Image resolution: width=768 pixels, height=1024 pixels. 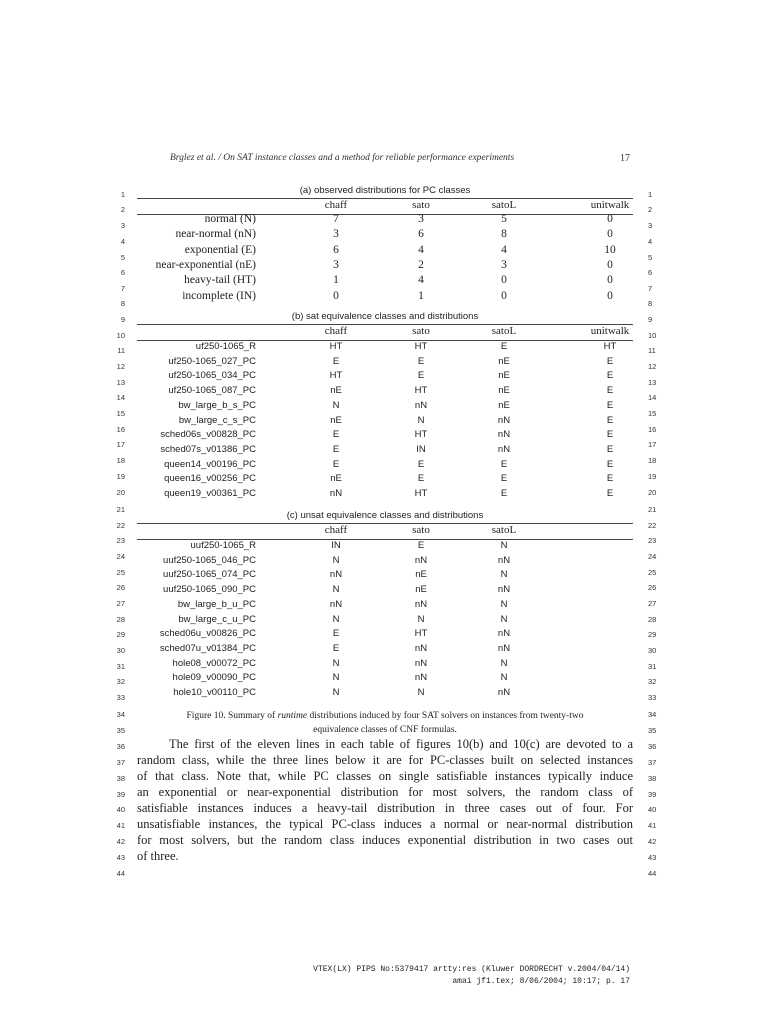 I want to click on table-cell: 6, so click(x=336, y=249).